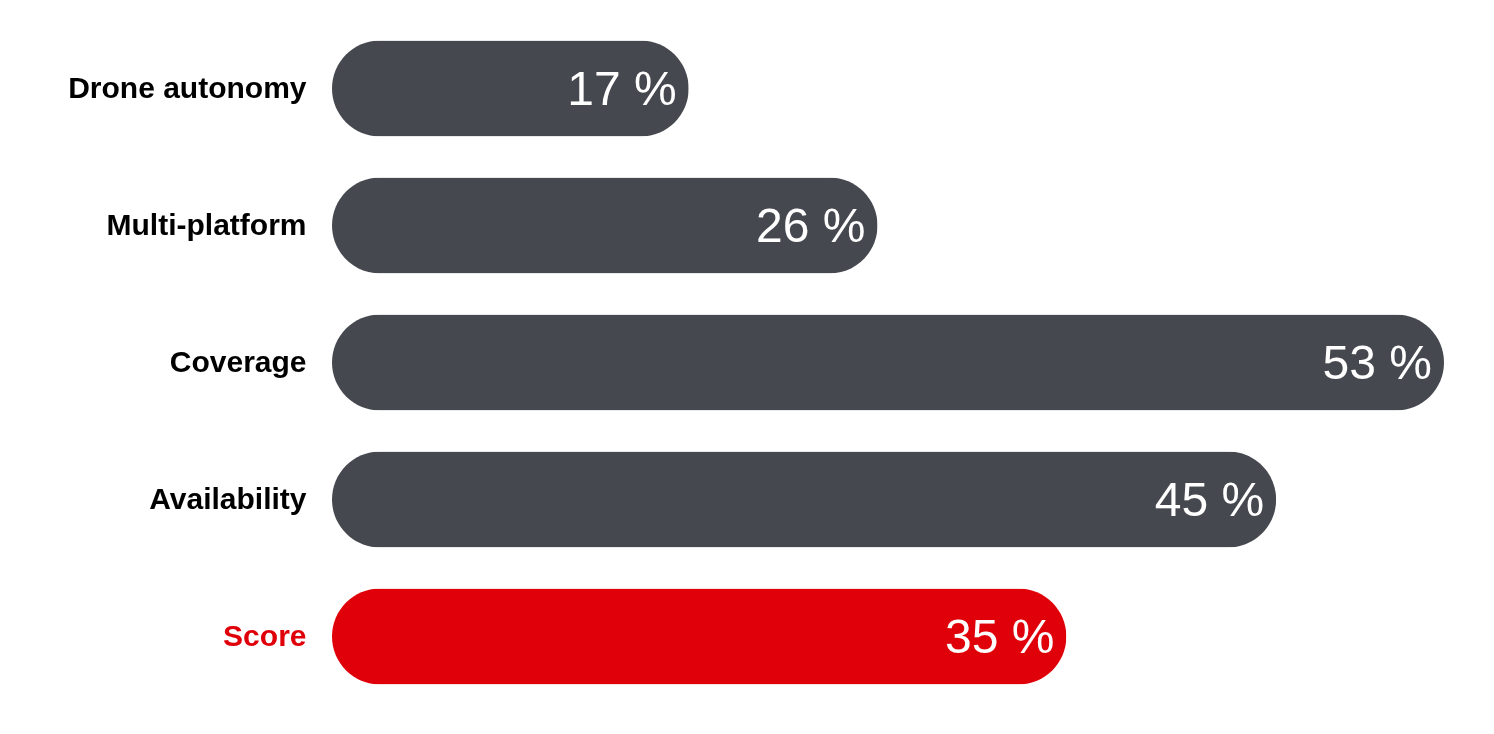  Describe the element at coordinates (1377, 362) in the screenshot. I see `data-label: 53 %` at that location.